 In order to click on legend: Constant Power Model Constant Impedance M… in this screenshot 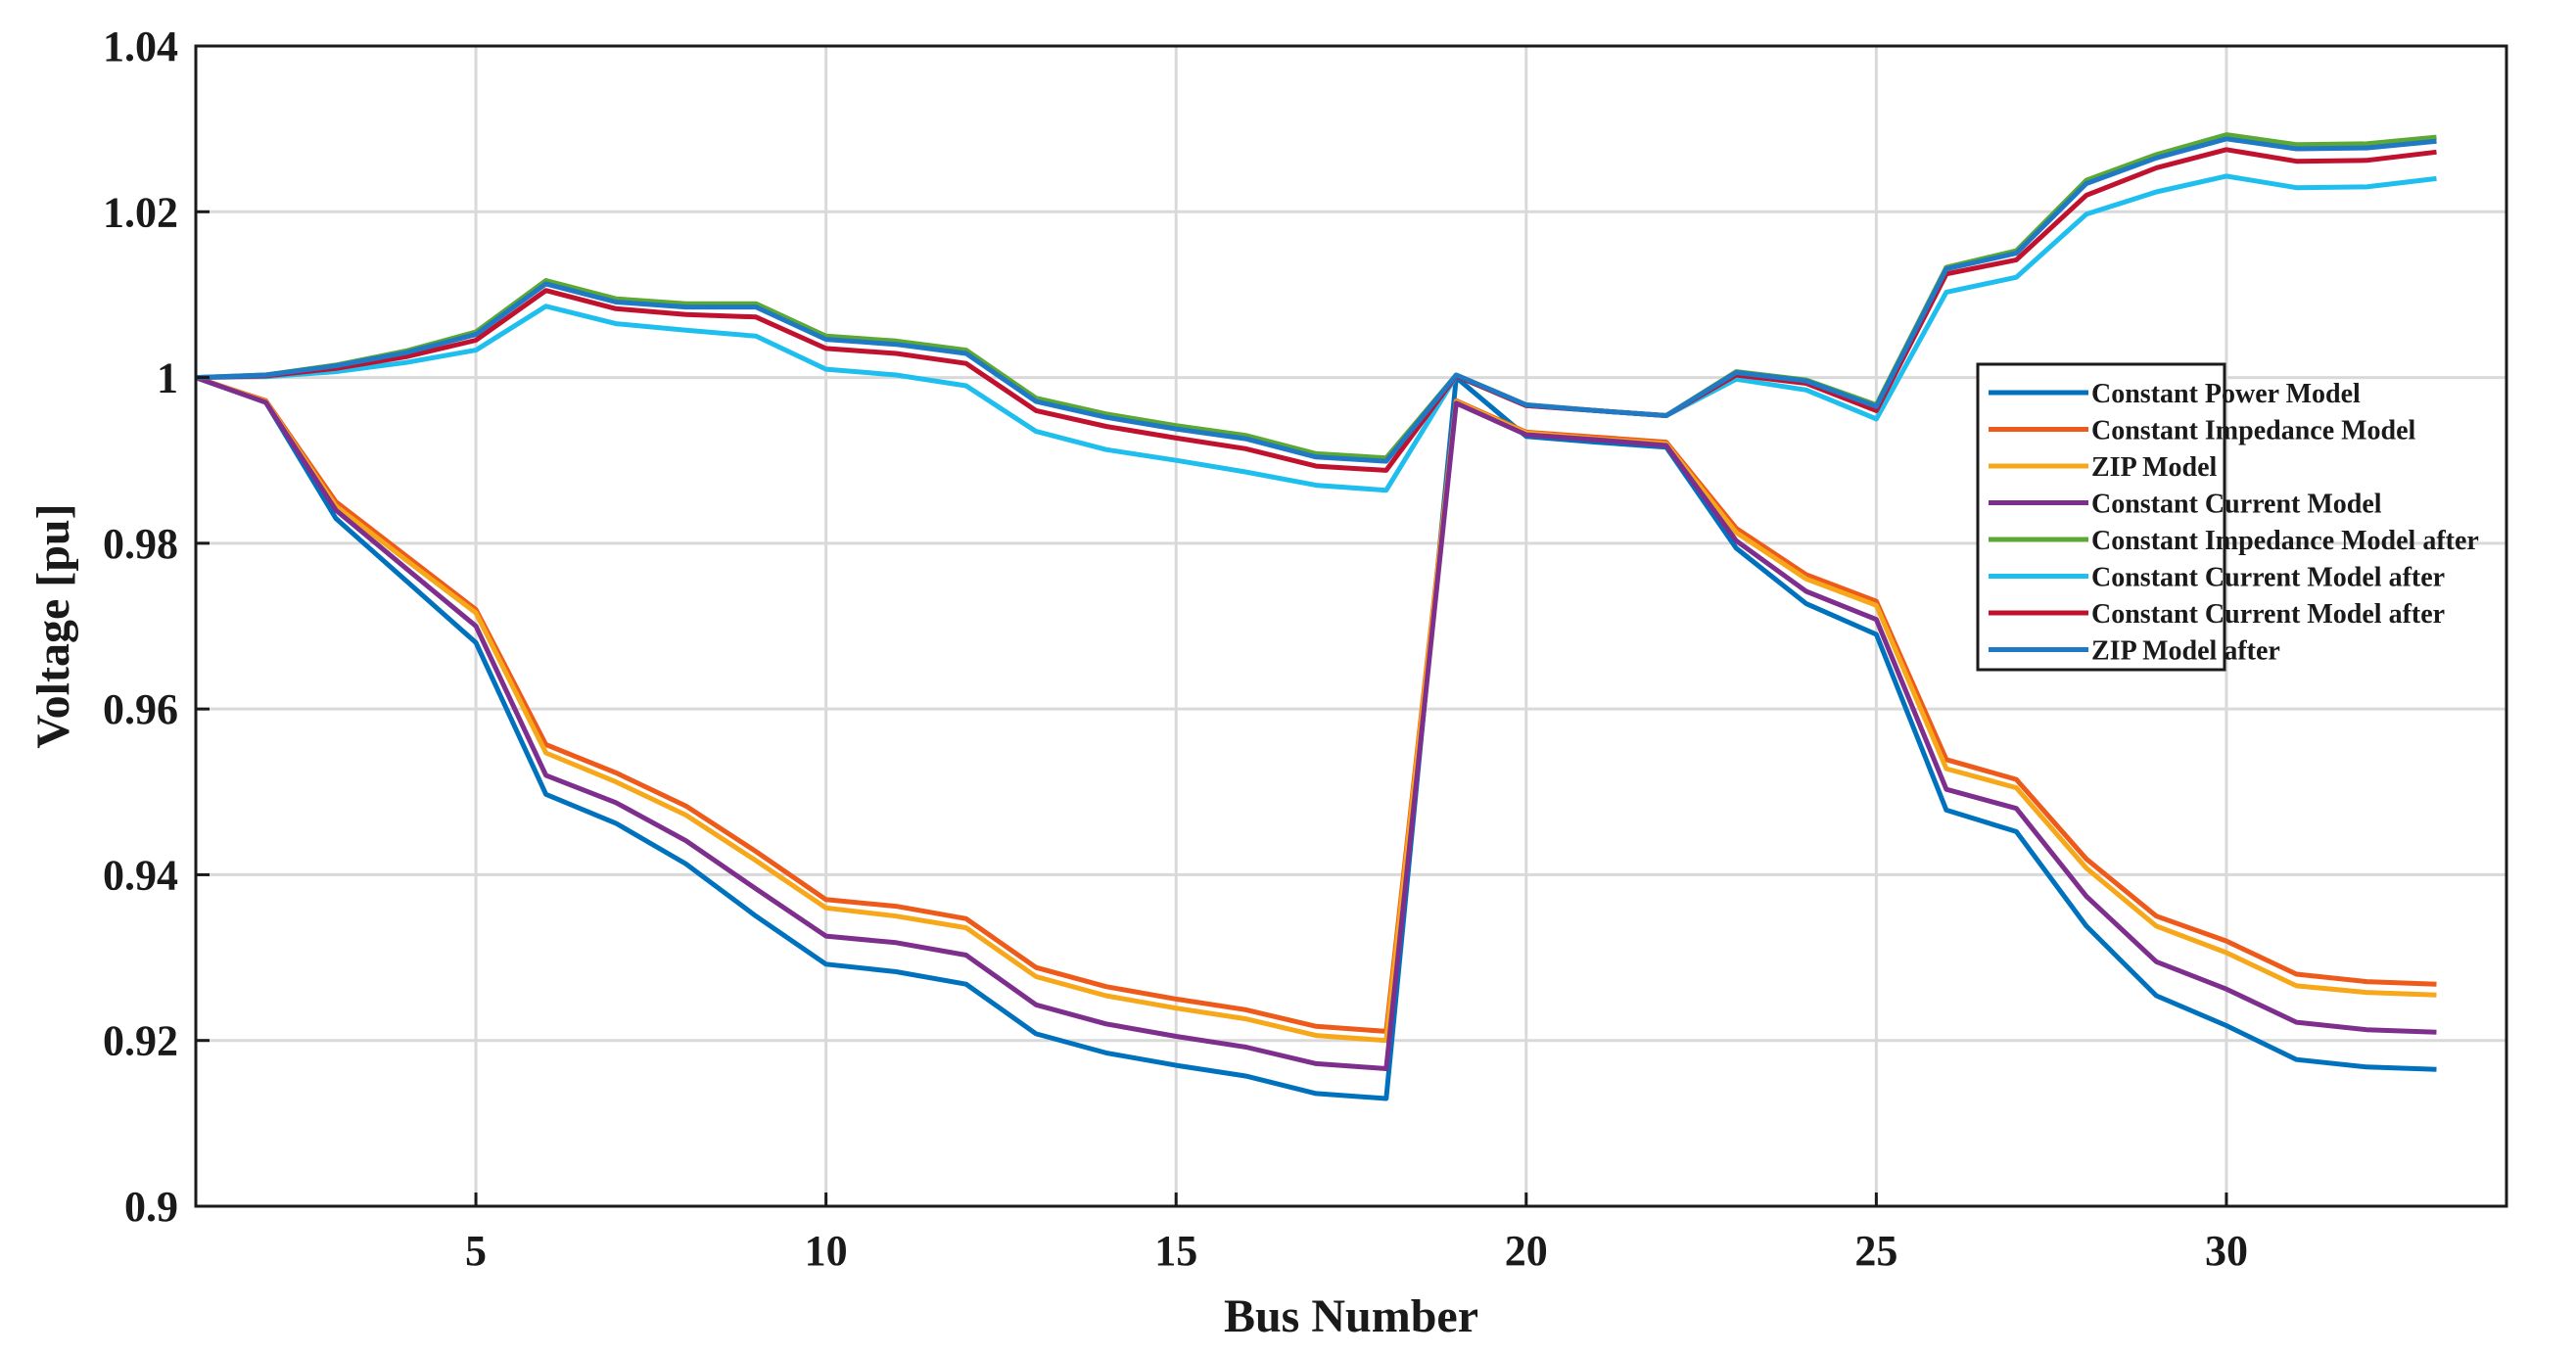, I will do `click(2227, 517)`.